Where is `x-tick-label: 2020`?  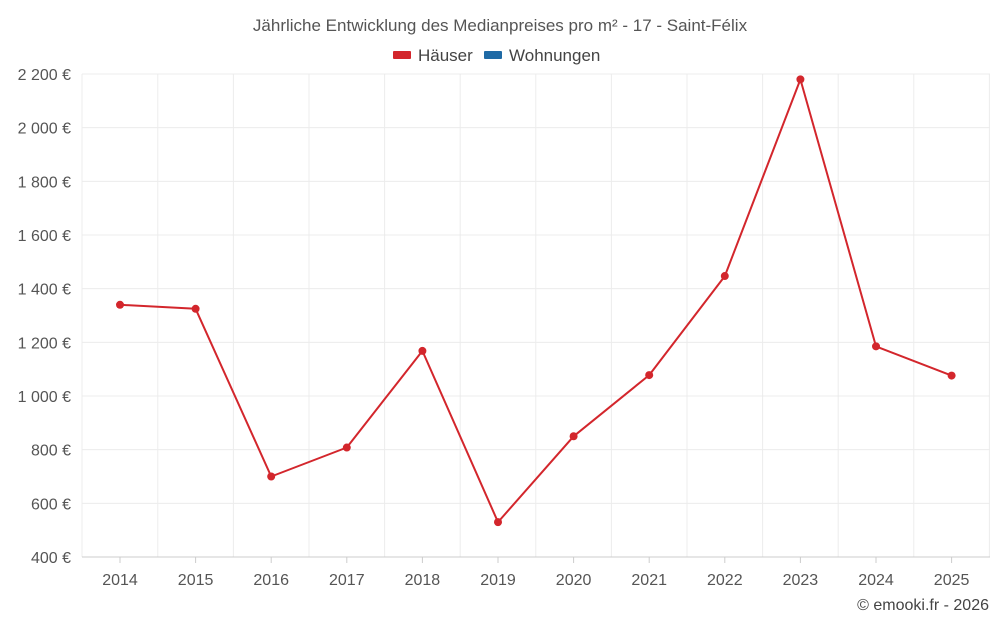
x-tick-label: 2020 is located at coordinates (574, 580).